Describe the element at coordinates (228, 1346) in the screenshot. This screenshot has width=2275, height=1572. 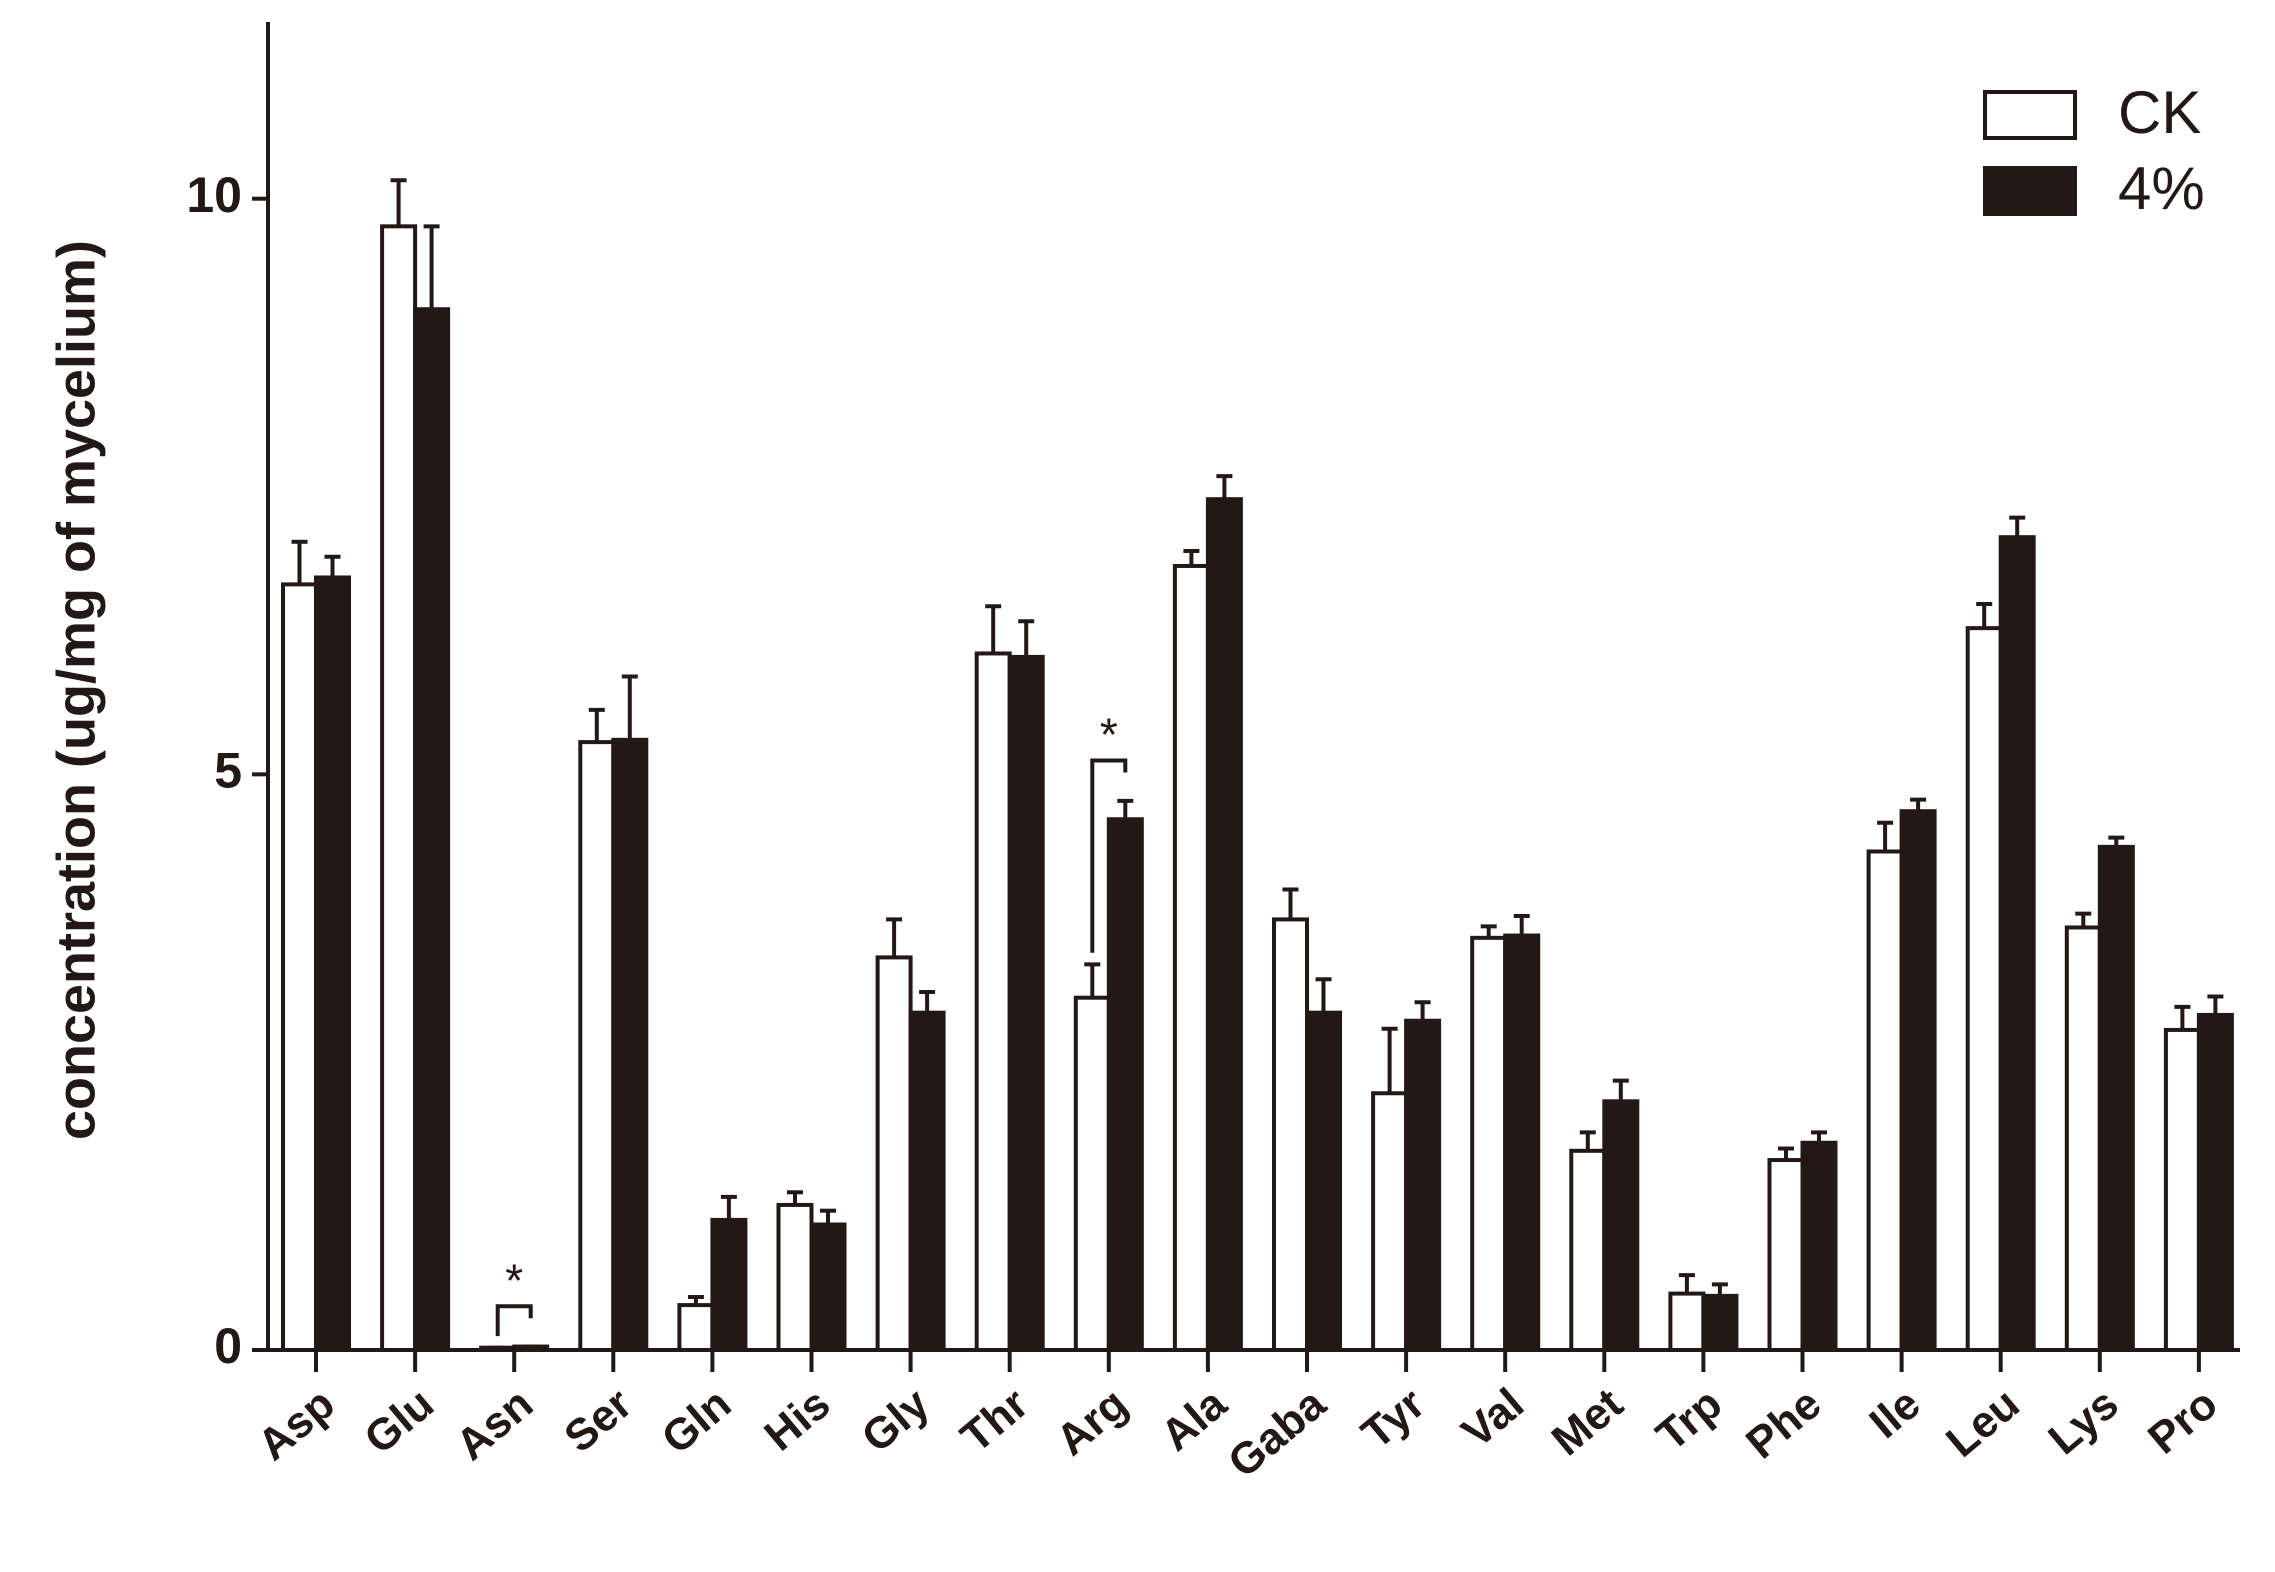
I see `y-tick-label: 0` at that location.